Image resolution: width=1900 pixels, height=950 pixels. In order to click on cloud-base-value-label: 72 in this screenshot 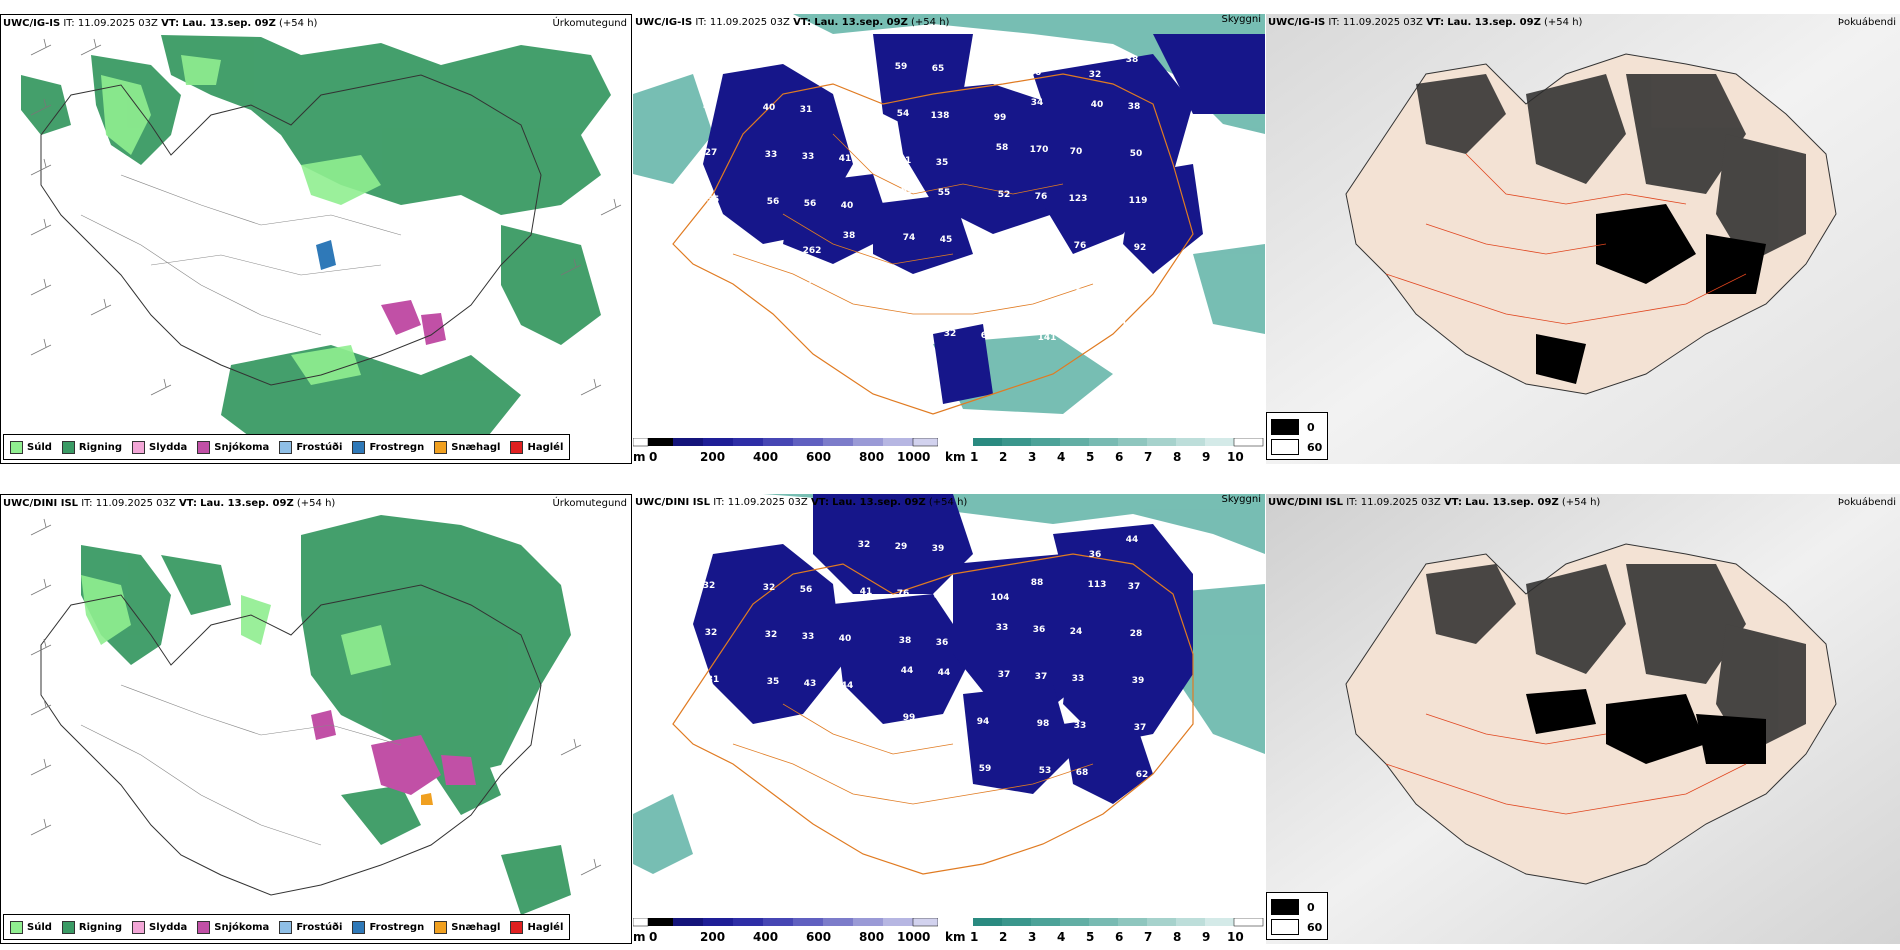, I will do `click(1082, 293)`.